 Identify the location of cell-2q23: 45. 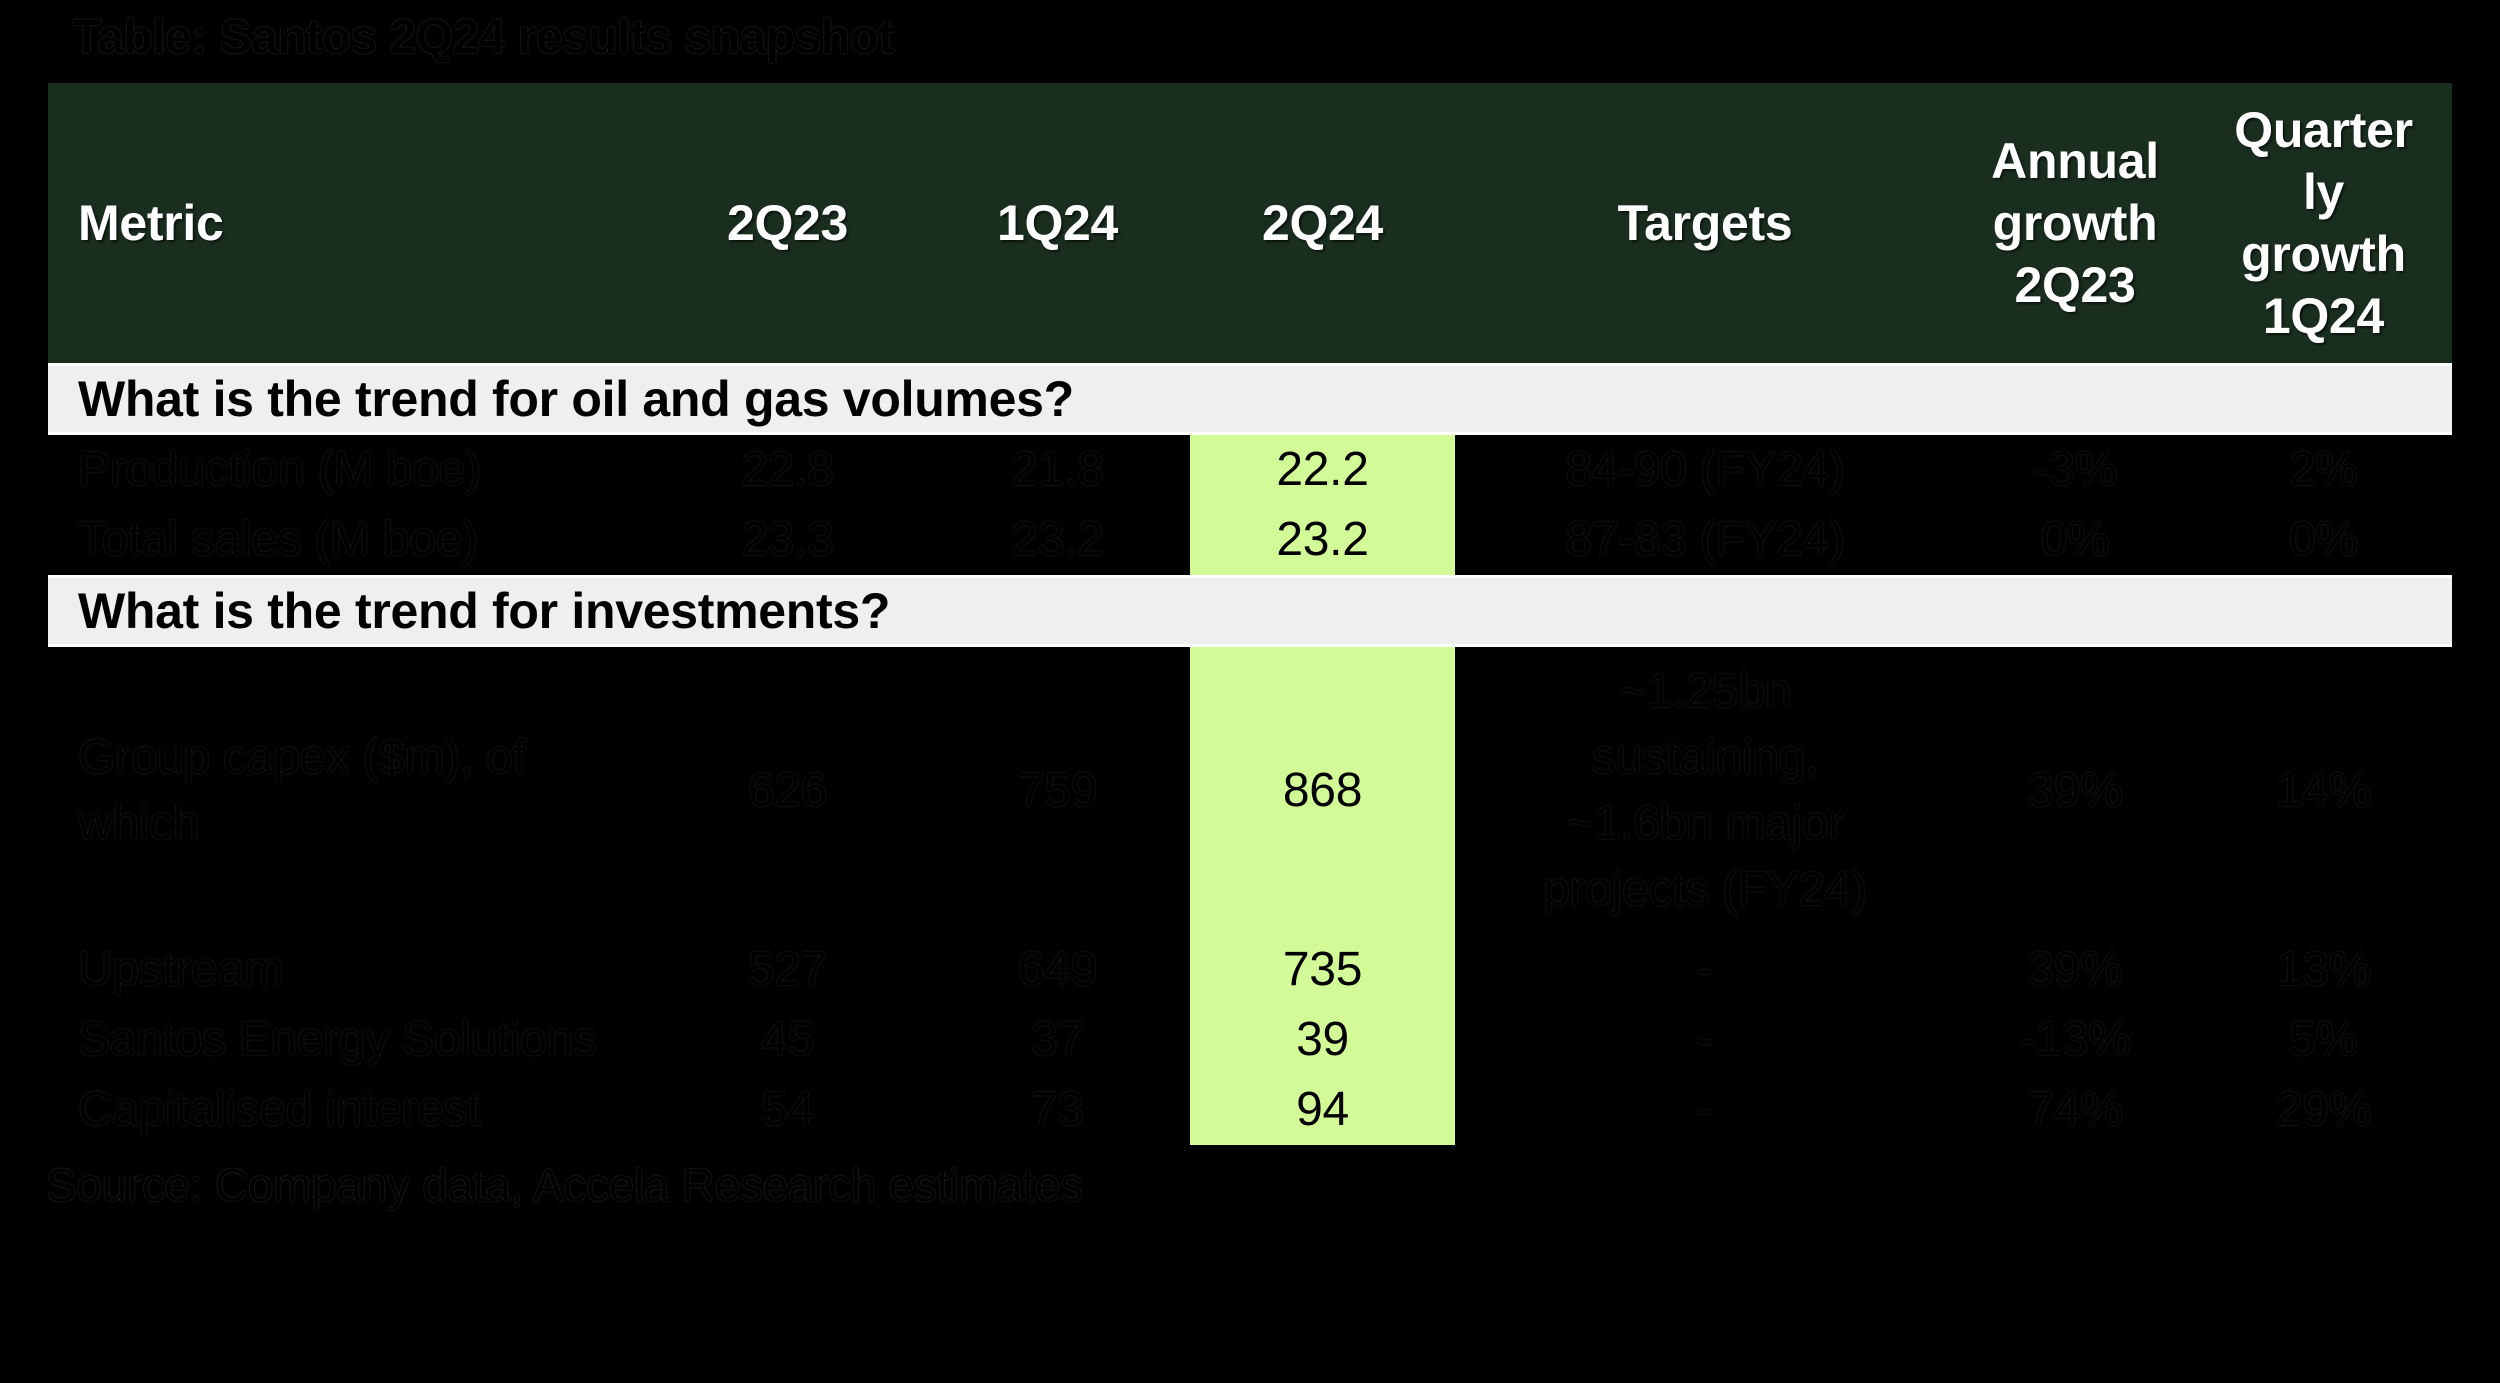
(787, 1039).